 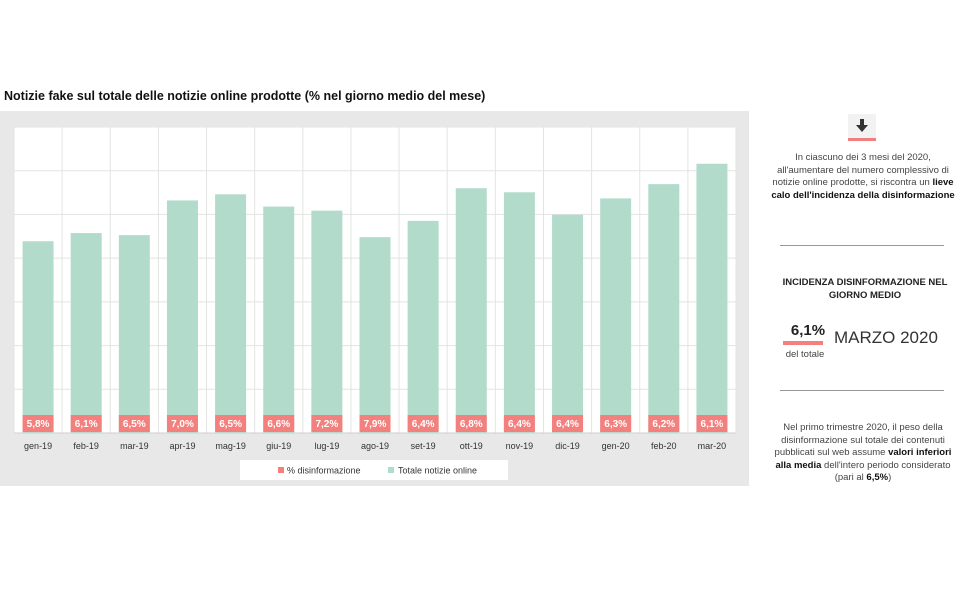 What do you see at coordinates (712, 446) in the screenshot?
I see `x-tick-label: mar-20` at bounding box center [712, 446].